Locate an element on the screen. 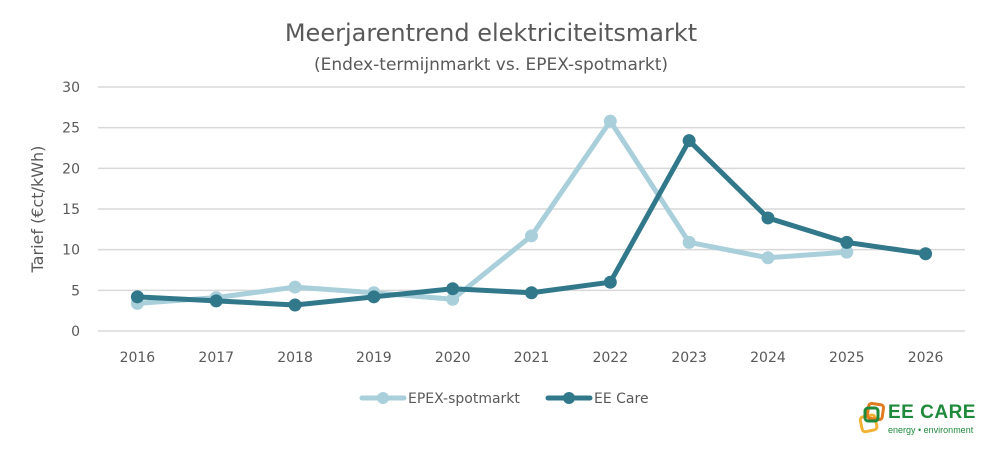 The width and height of the screenshot is (983, 452). x-tick-label: 2019 is located at coordinates (374, 358).